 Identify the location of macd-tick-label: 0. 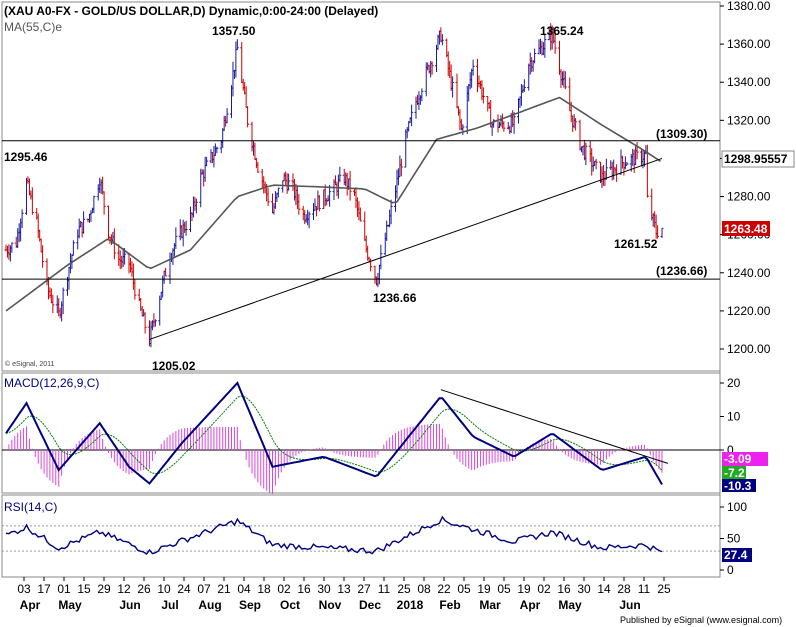
(730, 450).